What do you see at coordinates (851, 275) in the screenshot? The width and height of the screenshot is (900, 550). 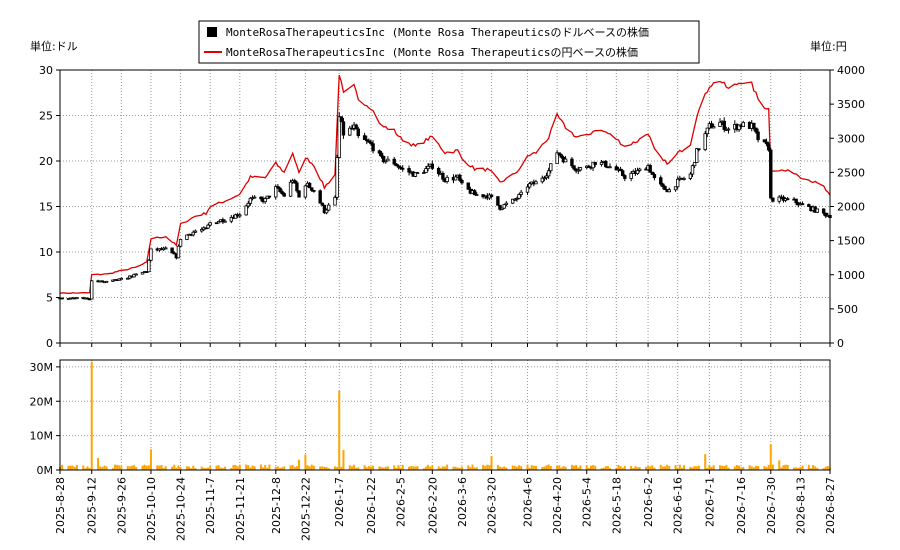 I see `right-tick-label: 1000` at bounding box center [851, 275].